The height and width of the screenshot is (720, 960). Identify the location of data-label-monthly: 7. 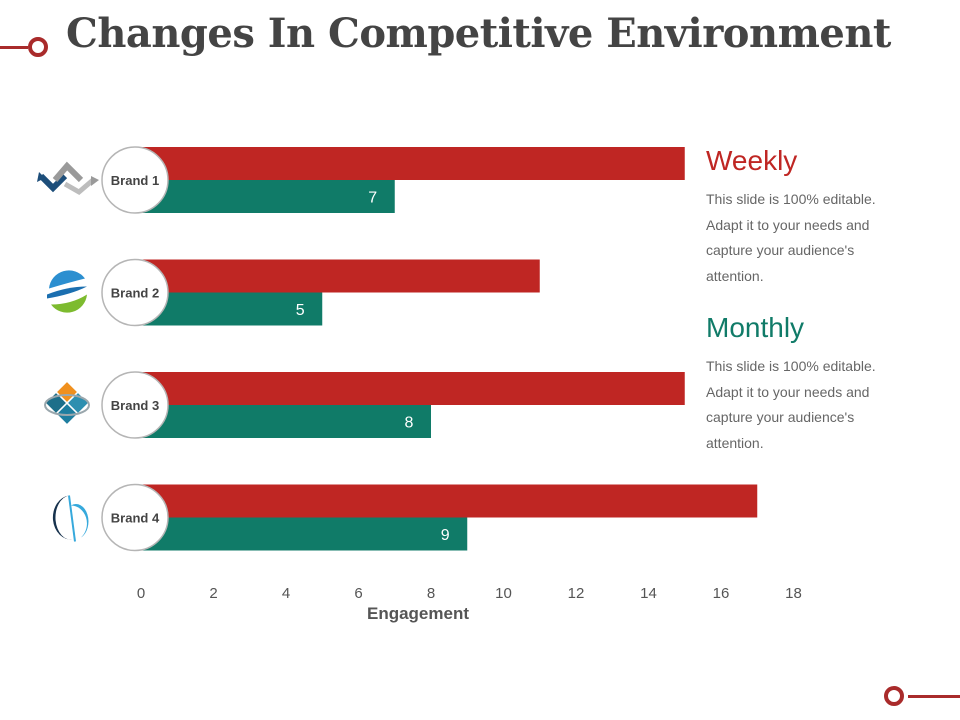
(372, 198).